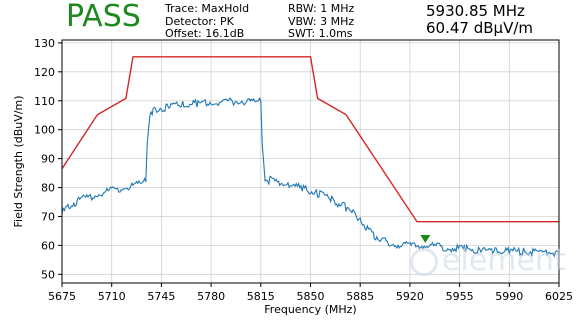 This screenshot has height=321, width=584. What do you see at coordinates (18, 162) in the screenshot?
I see `y-axis-label: Field Strength (dBuV/m)` at bounding box center [18, 162].